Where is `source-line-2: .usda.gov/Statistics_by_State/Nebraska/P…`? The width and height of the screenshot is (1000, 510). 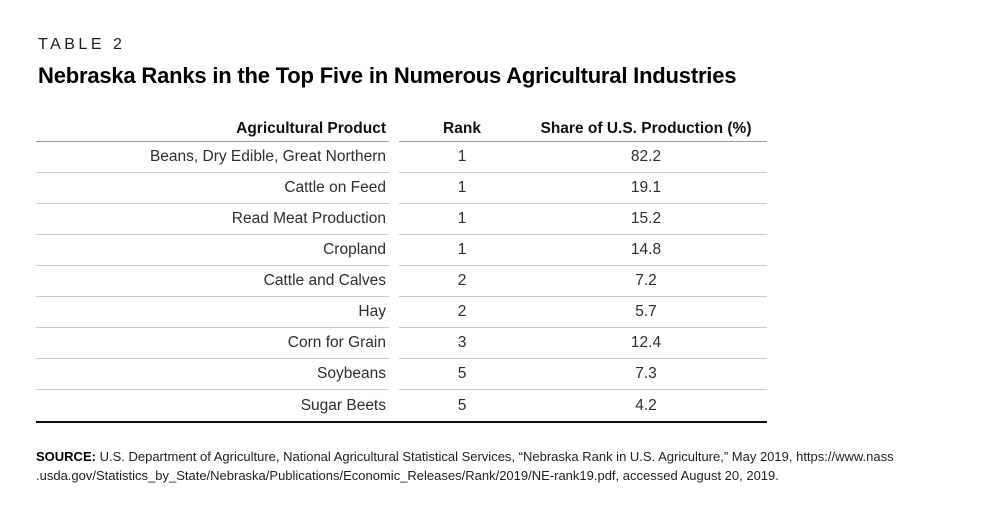
source-line-2: .usda.gov/Statistics_by_State/Nebraska/P… is located at coordinates (407, 475).